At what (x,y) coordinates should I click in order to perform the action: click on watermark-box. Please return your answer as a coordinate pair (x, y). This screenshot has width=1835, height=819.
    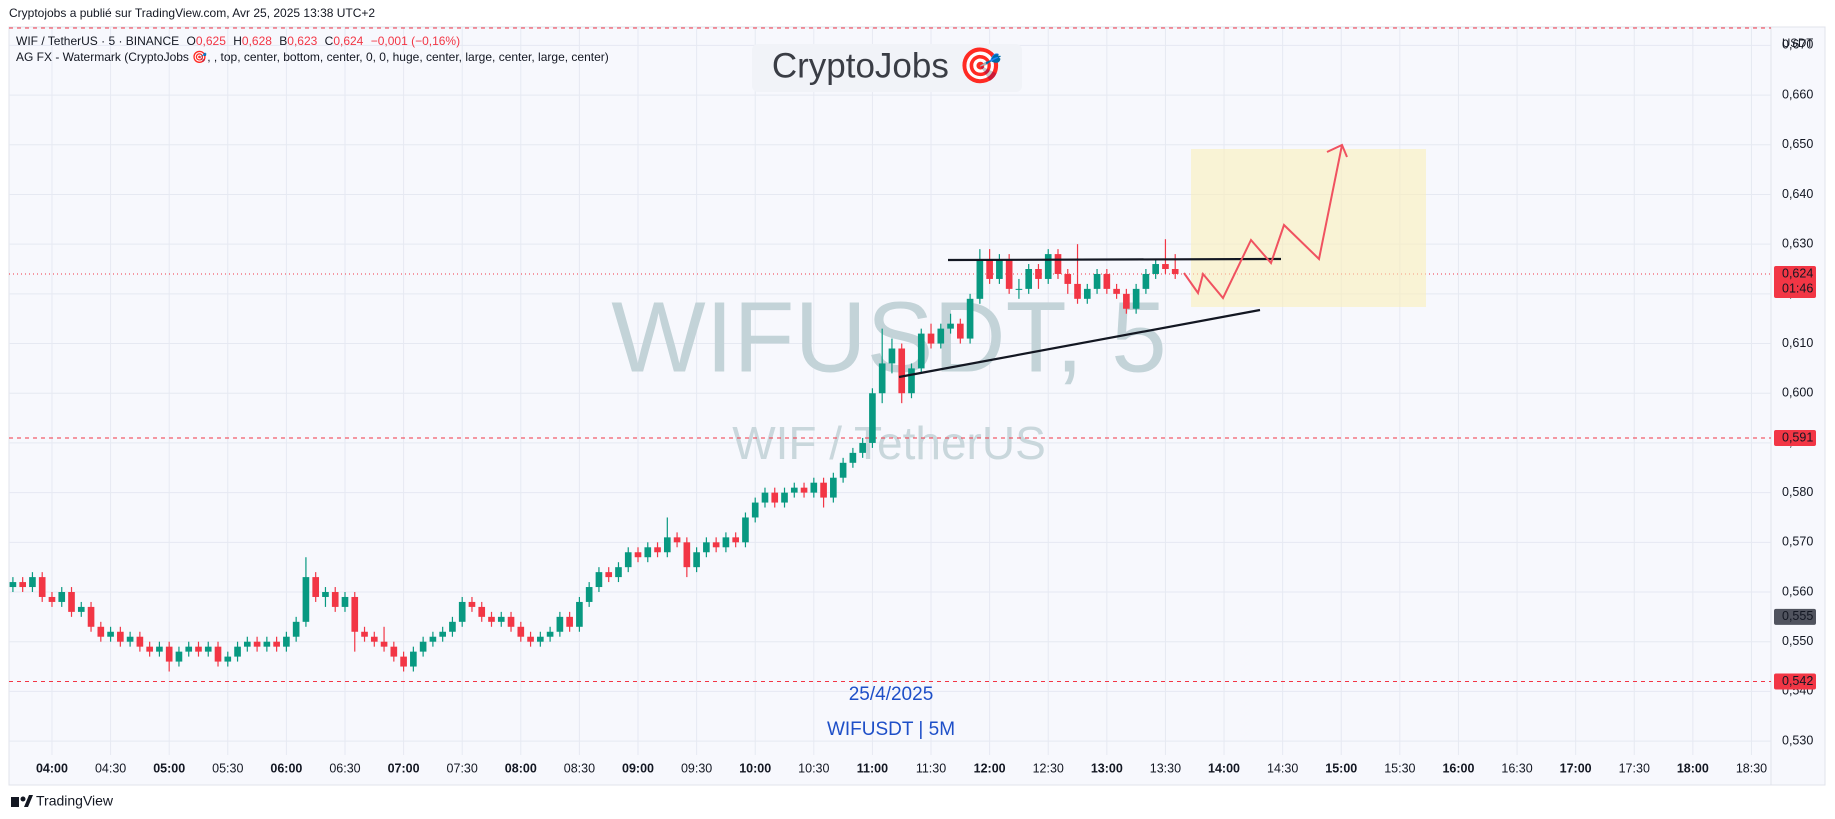
    Looking at the image, I should click on (887, 68).